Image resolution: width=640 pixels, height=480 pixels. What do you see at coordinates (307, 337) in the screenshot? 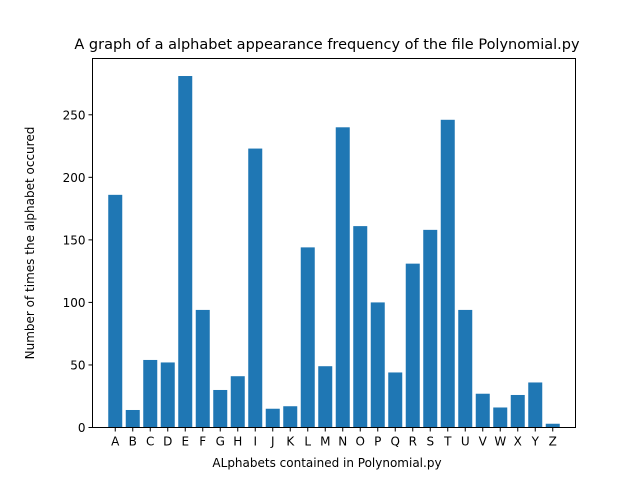
I see `bar-L` at bounding box center [307, 337].